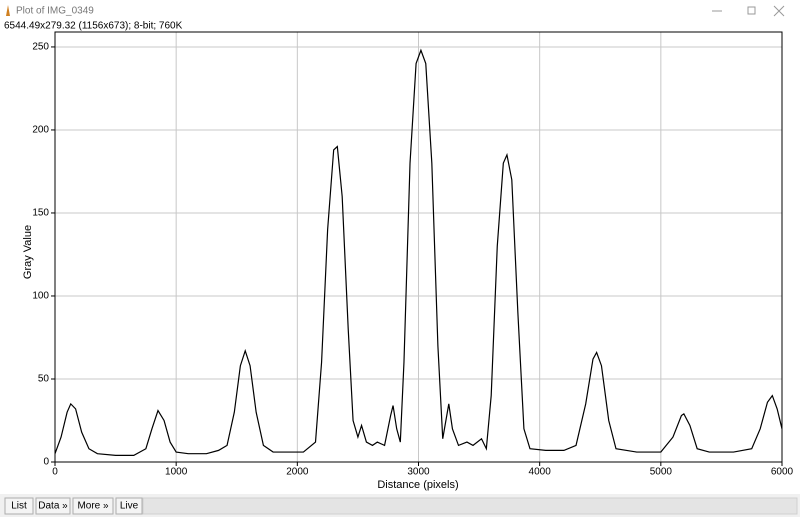 This screenshot has width=800, height=517. What do you see at coordinates (470, 506) in the screenshot?
I see `status-field` at bounding box center [470, 506].